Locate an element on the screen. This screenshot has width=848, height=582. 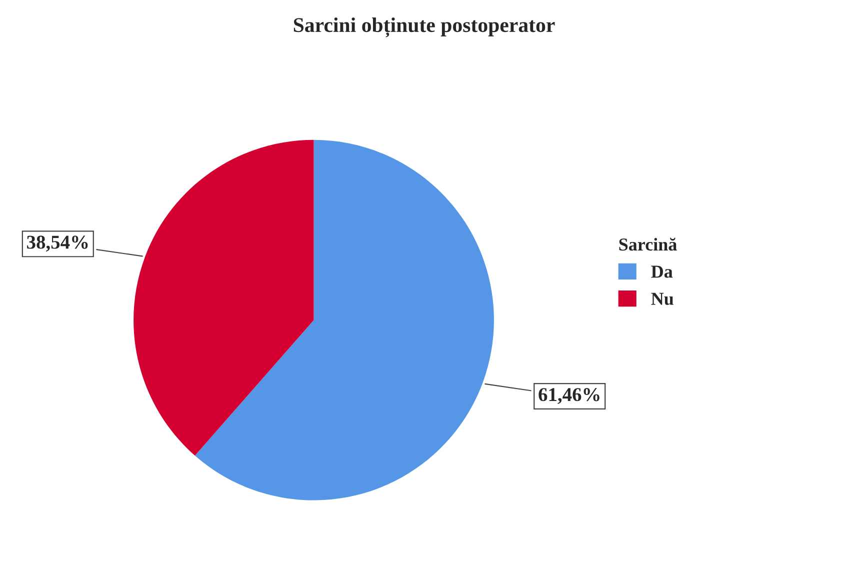
legend-label: Nu is located at coordinates (662, 298).